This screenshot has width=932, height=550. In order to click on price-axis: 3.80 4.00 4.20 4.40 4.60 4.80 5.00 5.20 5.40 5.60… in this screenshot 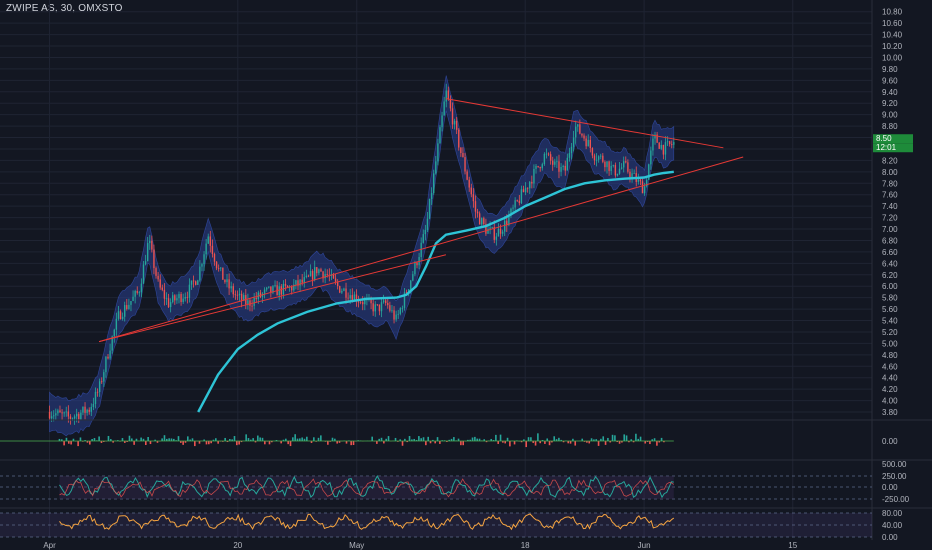, I will do `click(896, 275)`.